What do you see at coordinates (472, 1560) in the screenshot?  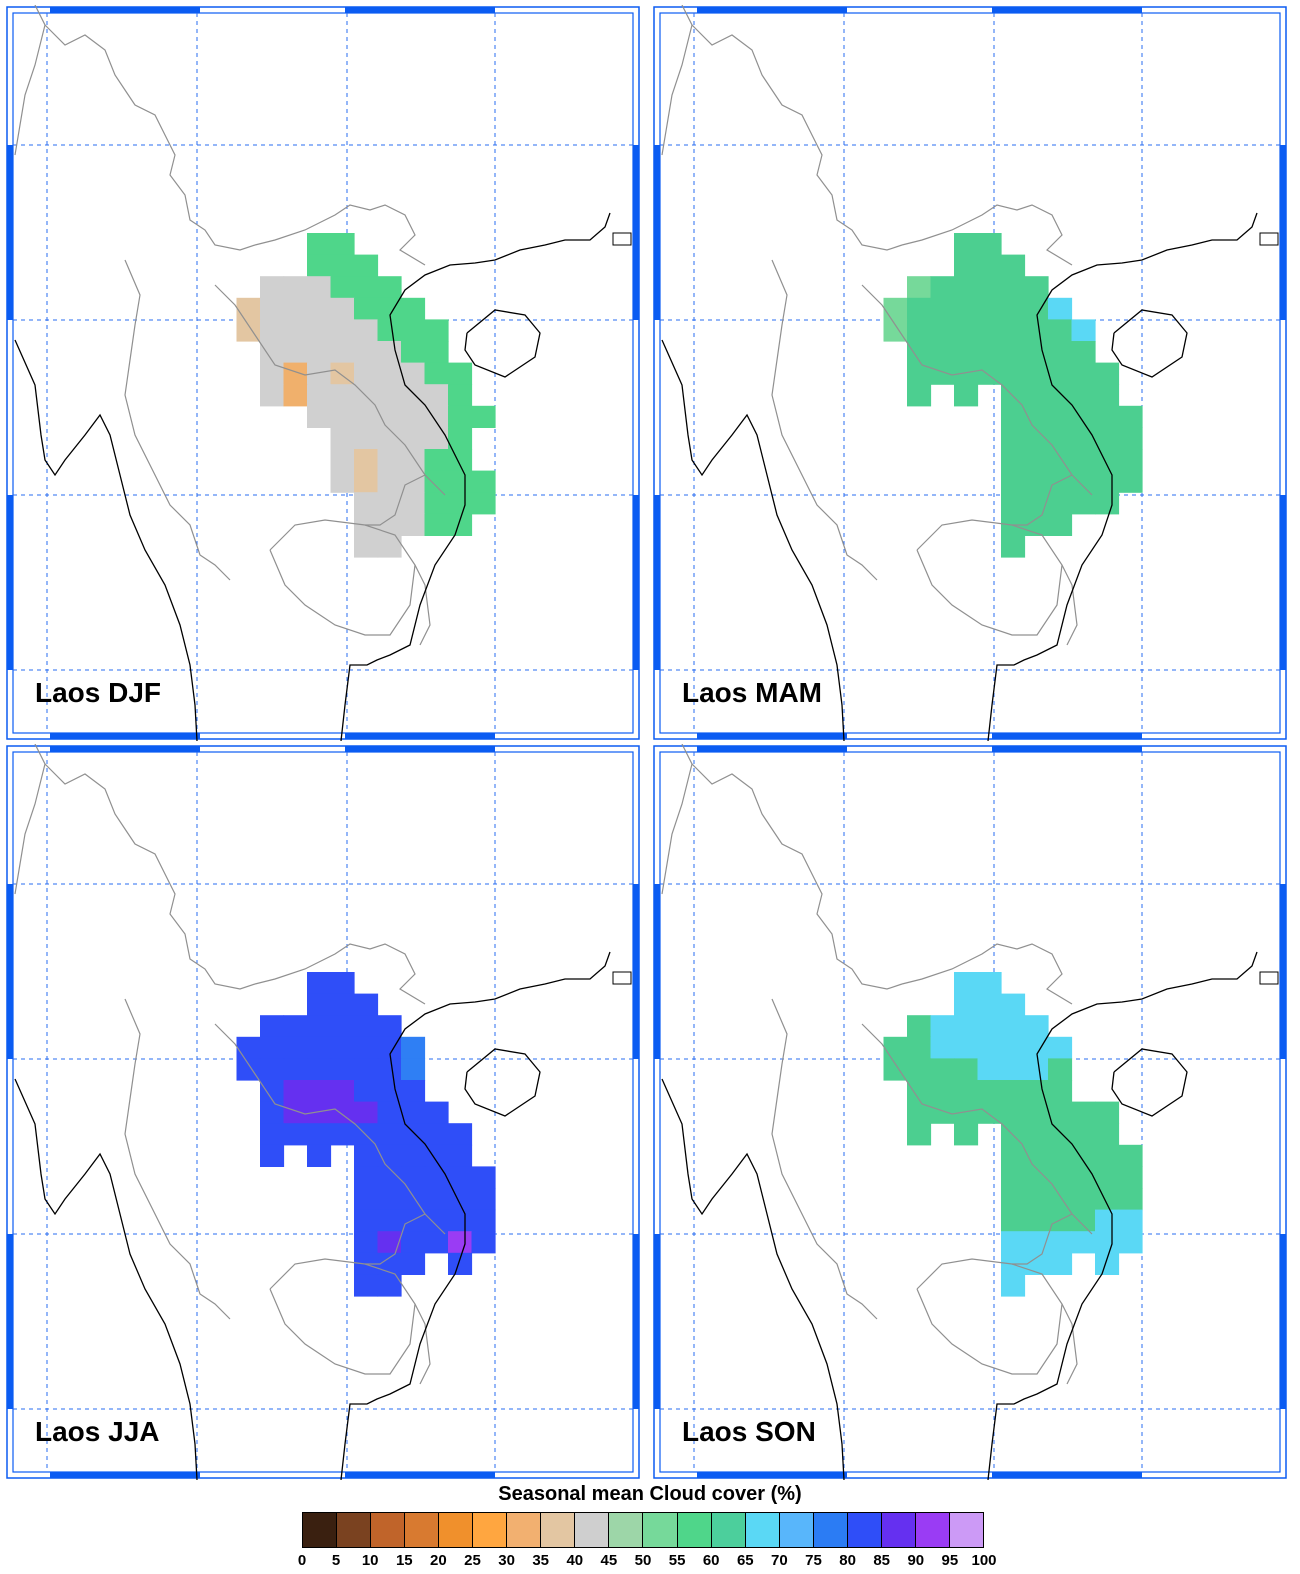 I see `colorbar-tick-label: 25` at bounding box center [472, 1560].